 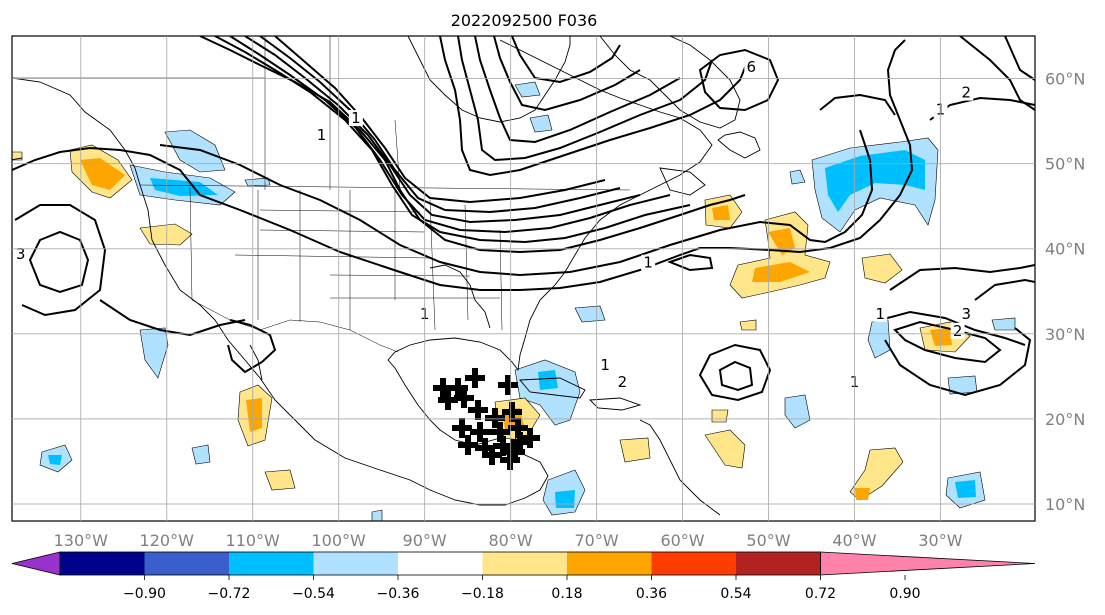 I want to click on colorbar-tick-label: −0.90, so click(x=144, y=594).